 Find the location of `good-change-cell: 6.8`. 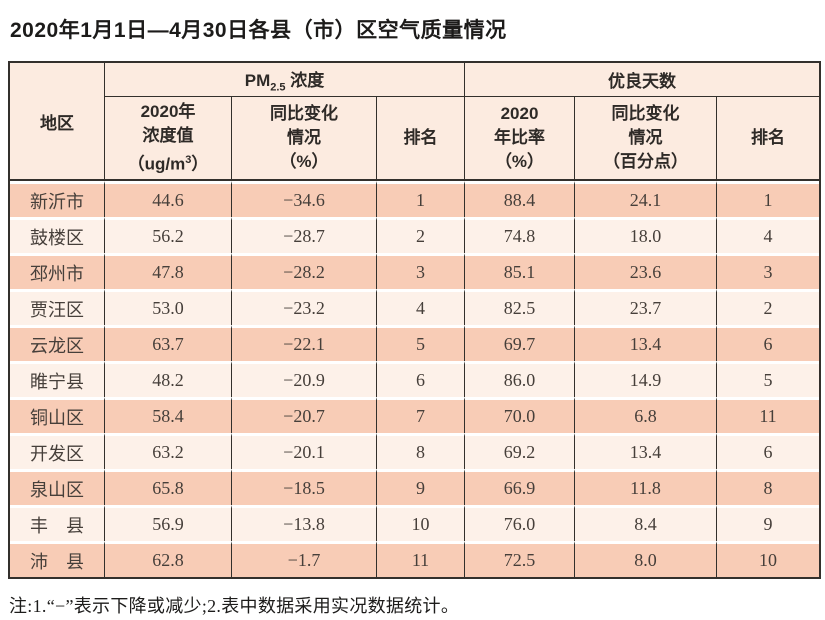

good-change-cell: 6.8 is located at coordinates (646, 415).